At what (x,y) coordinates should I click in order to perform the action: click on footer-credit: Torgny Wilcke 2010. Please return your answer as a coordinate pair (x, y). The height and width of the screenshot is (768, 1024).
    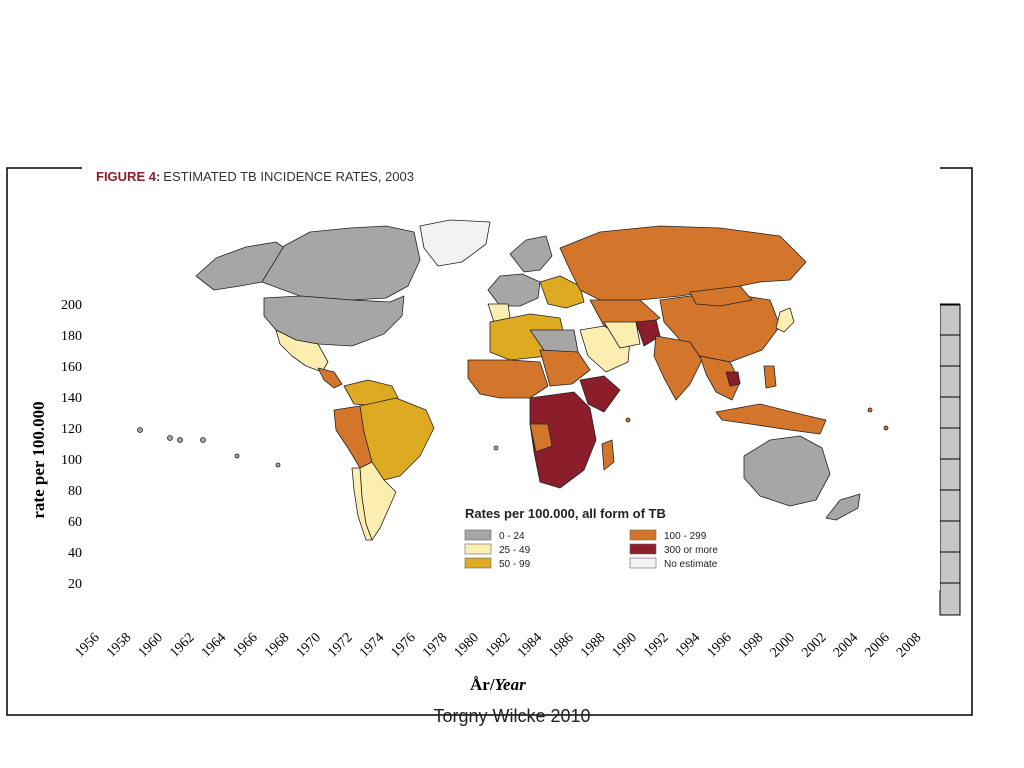
    Looking at the image, I should click on (512, 716).